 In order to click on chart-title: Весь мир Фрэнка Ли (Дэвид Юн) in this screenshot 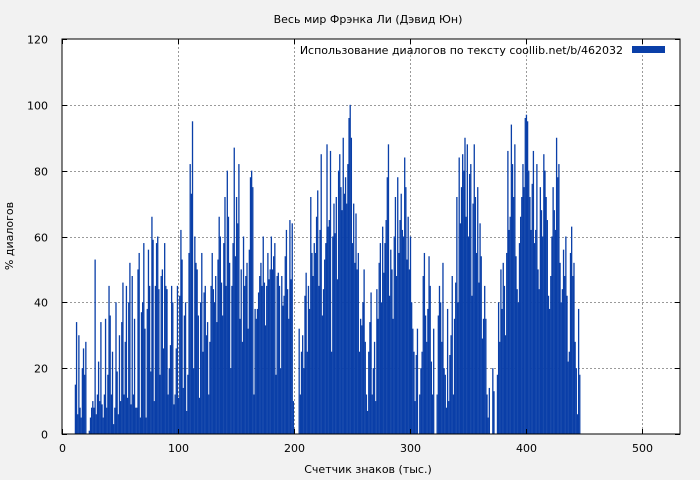, I will do `click(368, 19)`.